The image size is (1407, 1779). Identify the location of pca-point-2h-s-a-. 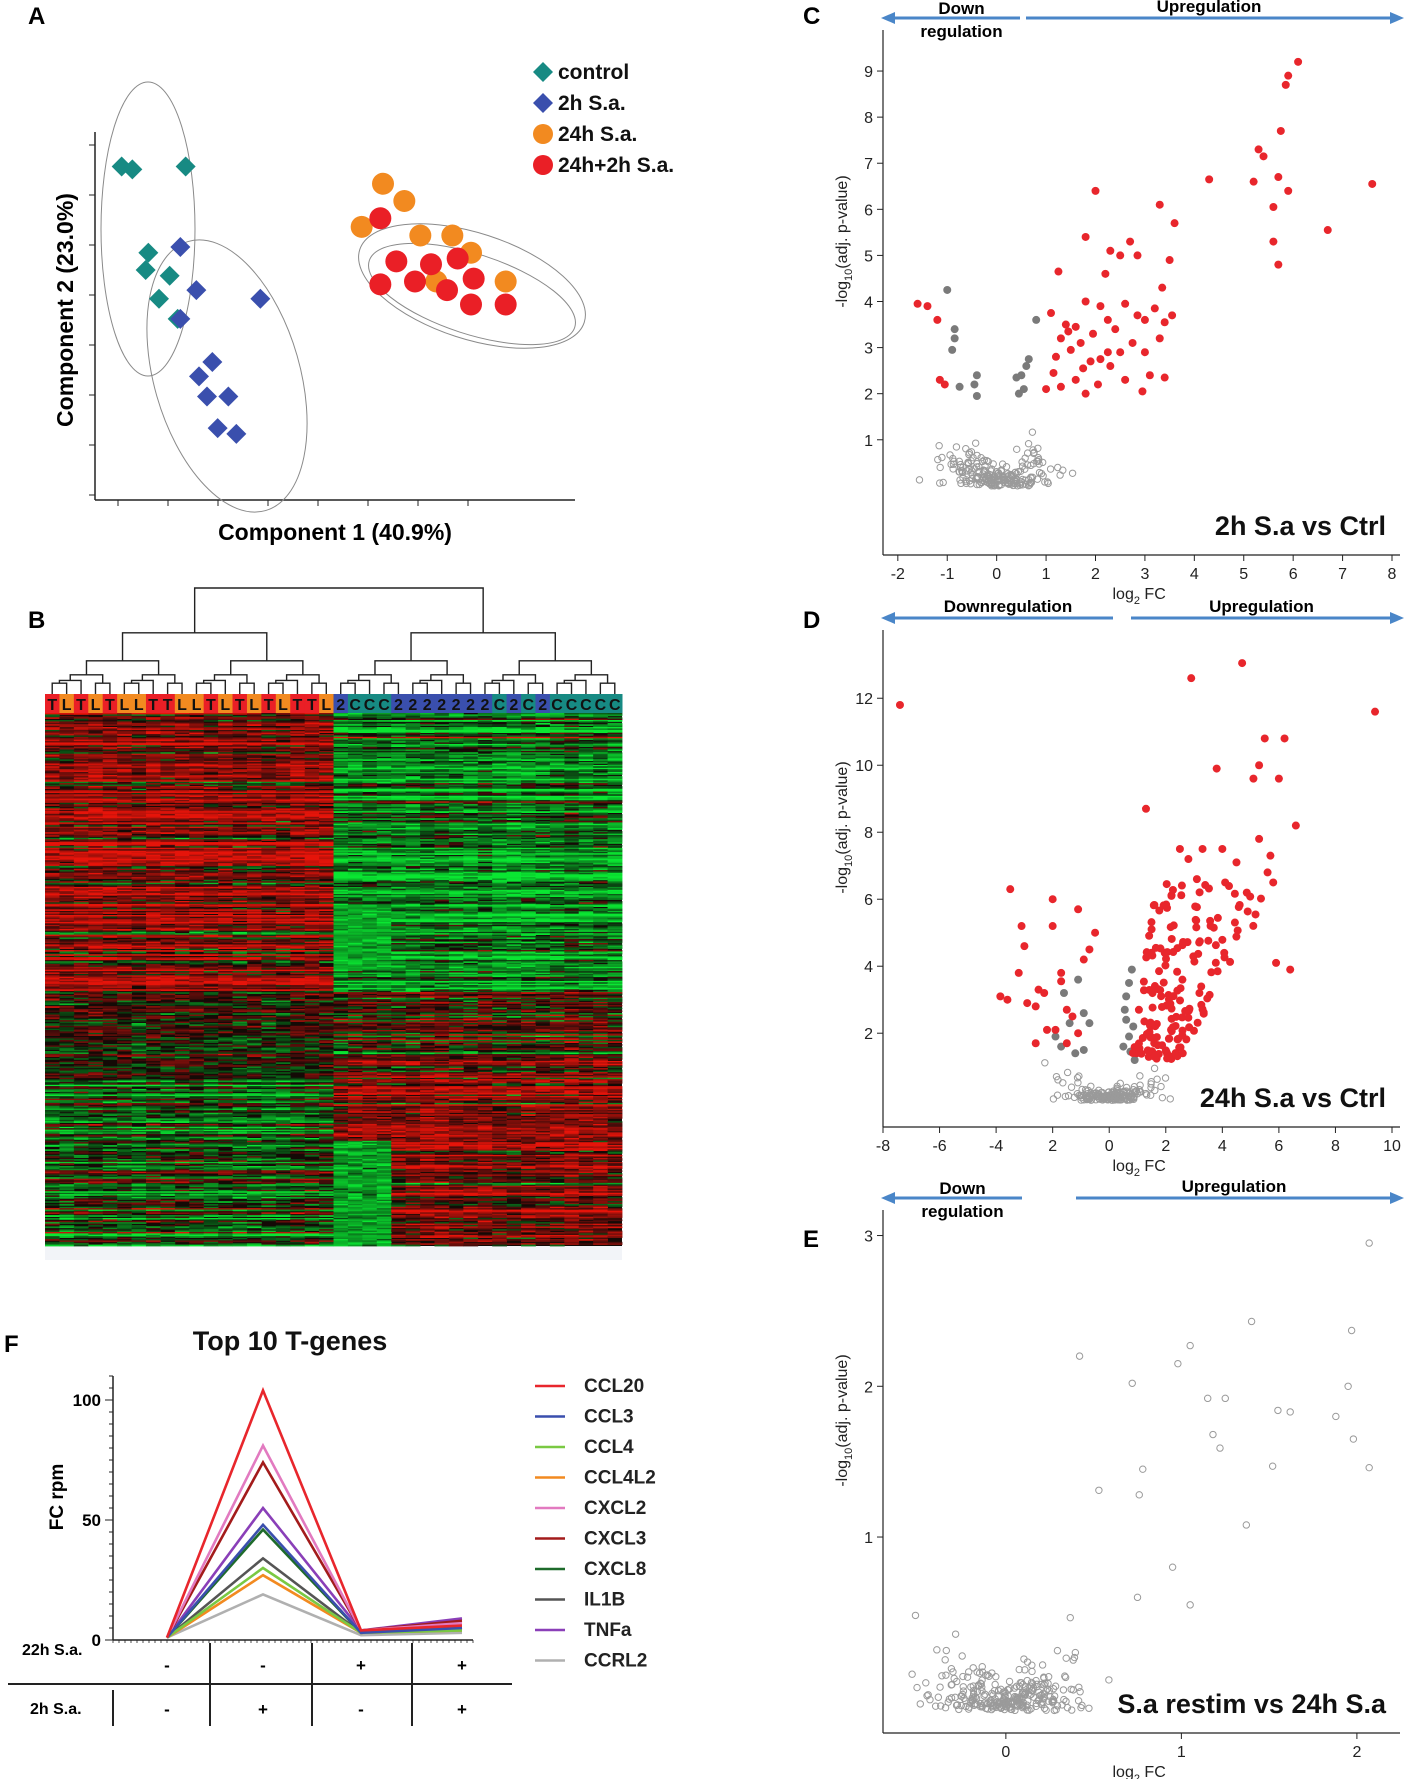
(212, 362).